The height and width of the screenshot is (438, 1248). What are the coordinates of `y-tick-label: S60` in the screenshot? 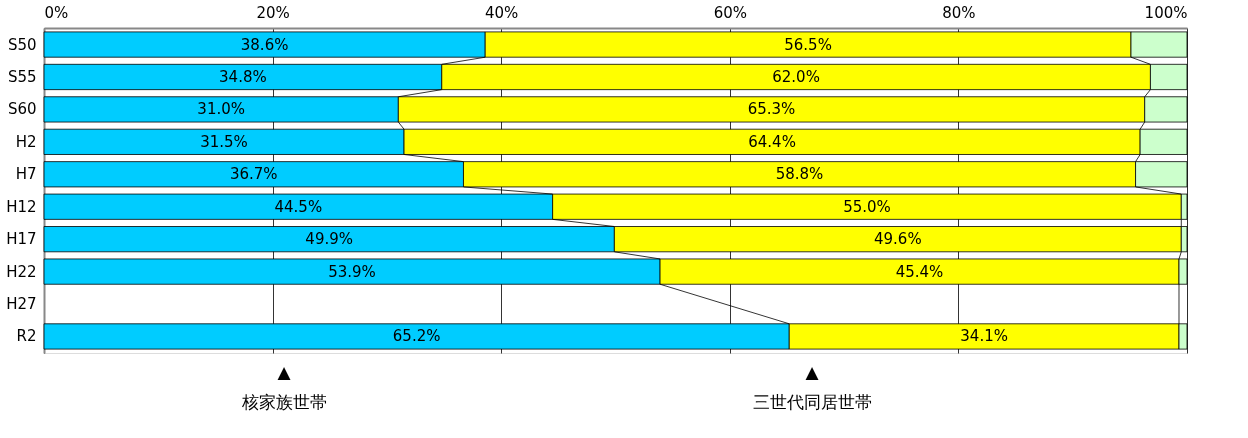 It's located at (22, 109).